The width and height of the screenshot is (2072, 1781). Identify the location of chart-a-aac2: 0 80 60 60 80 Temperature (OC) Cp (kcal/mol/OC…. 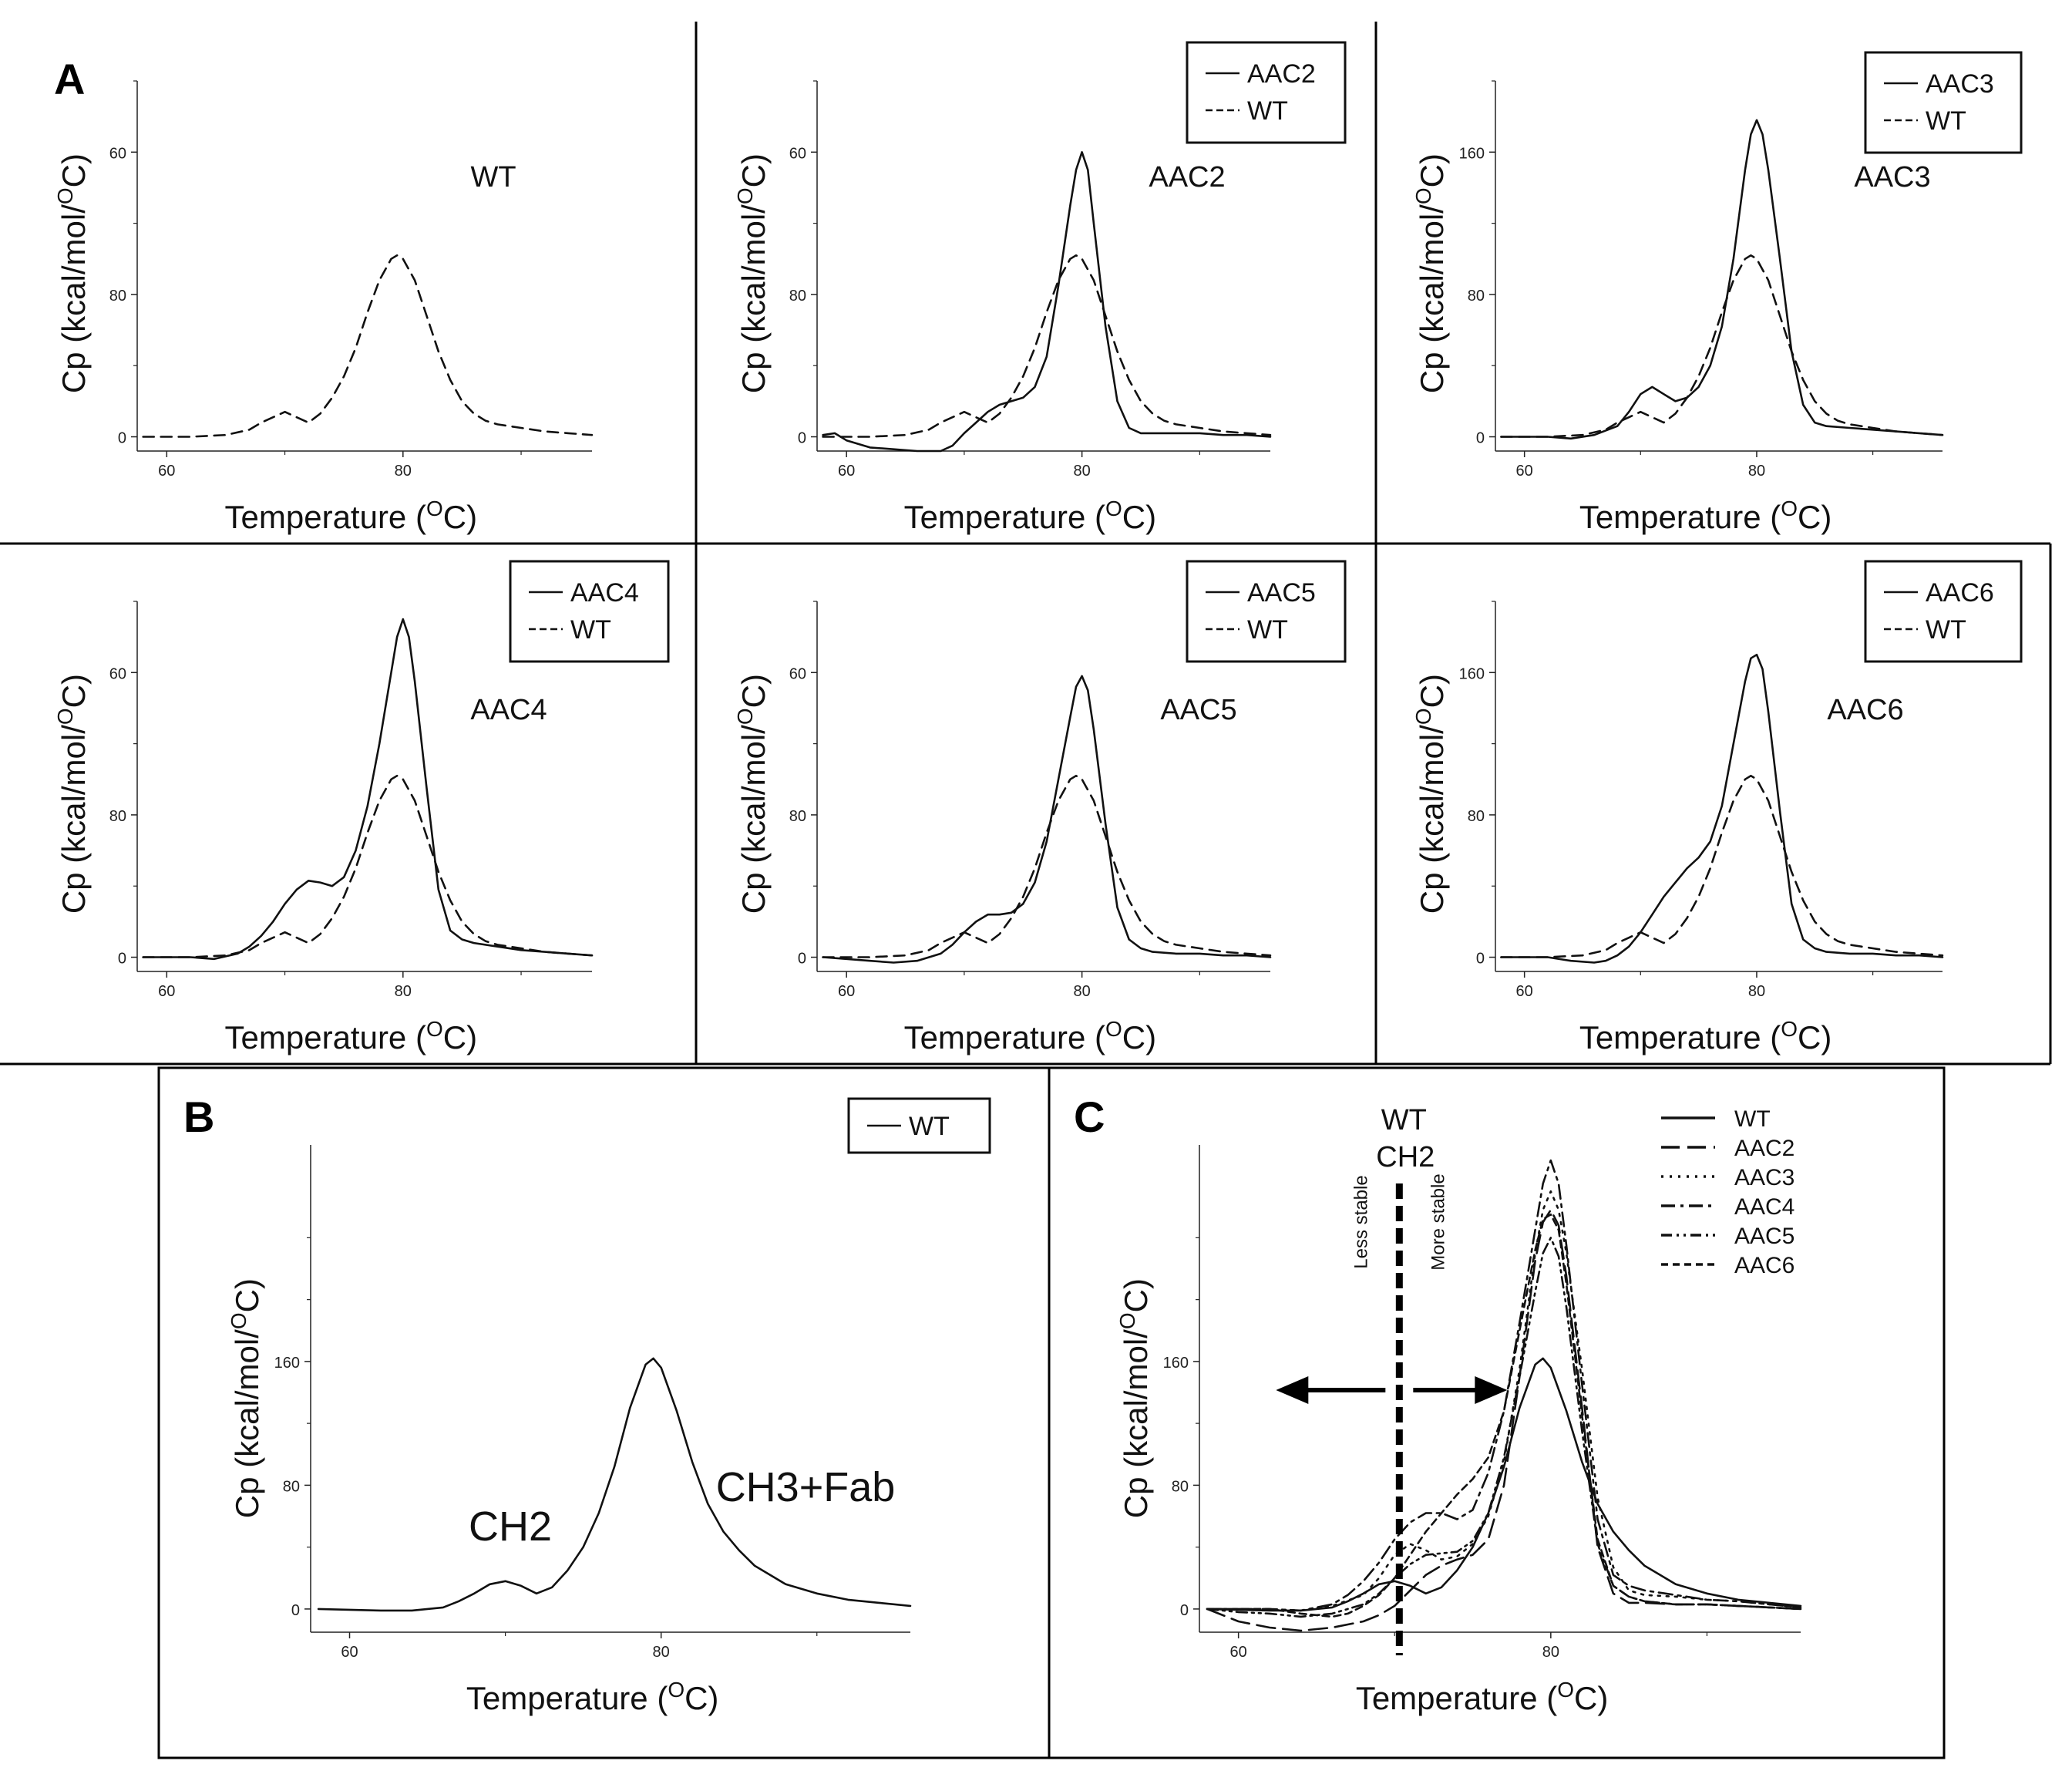
(1040, 288).